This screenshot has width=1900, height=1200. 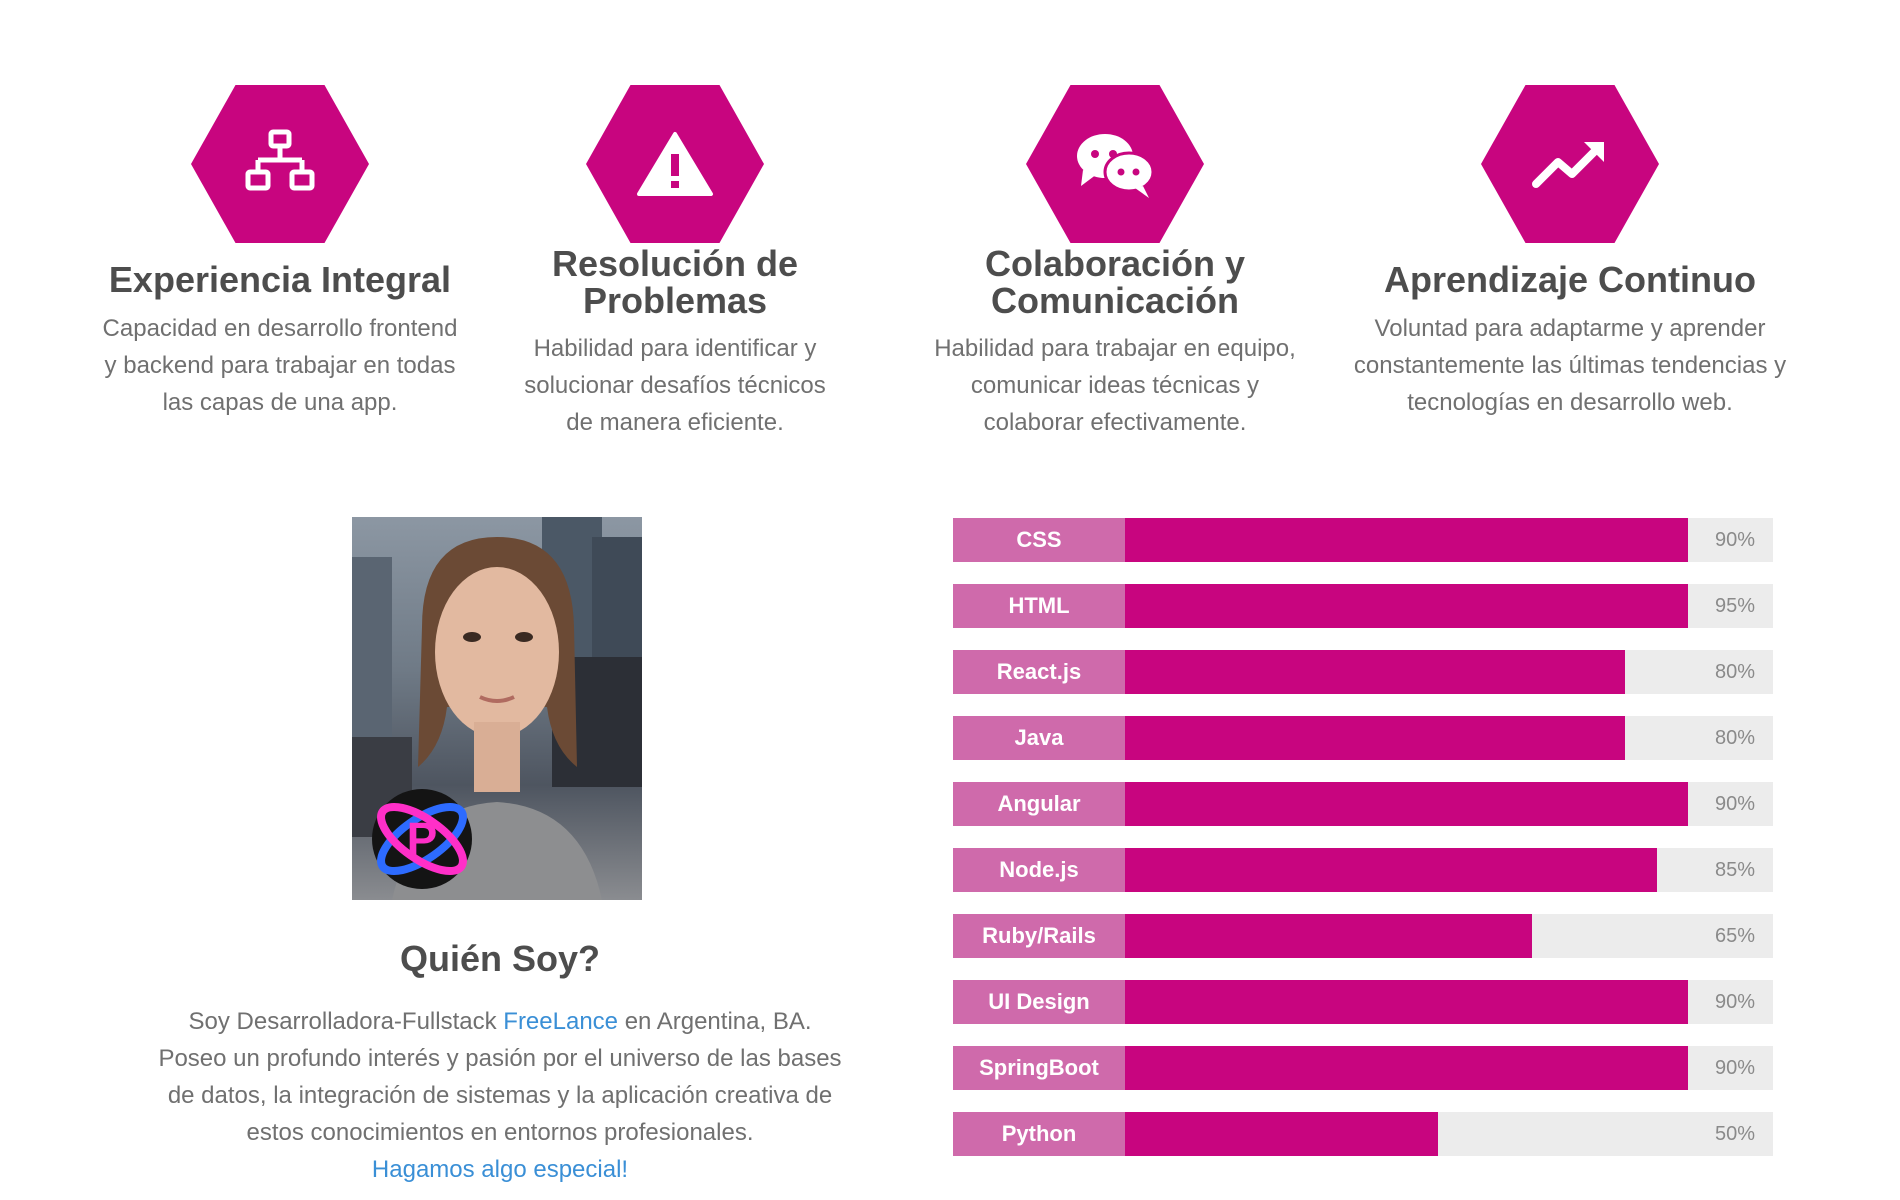 I want to click on skill-row: Angular 90%, so click(x=1363, y=804).